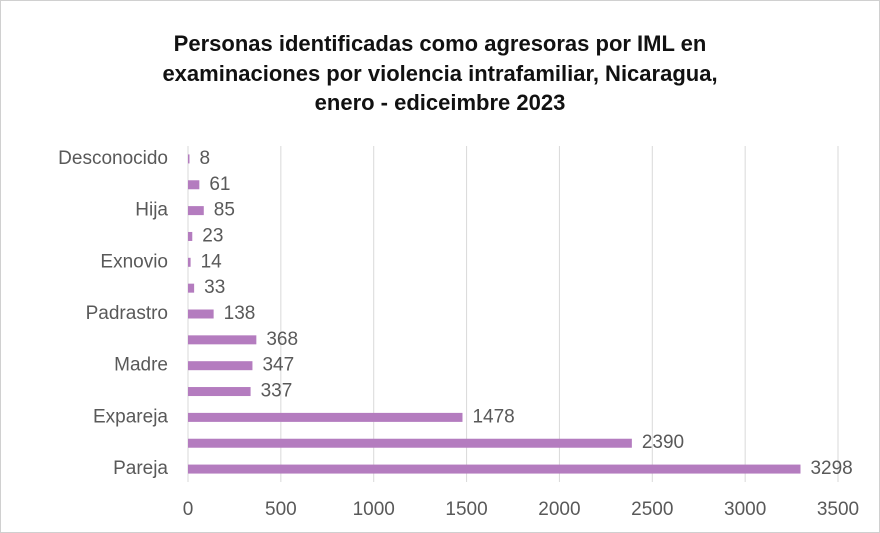 This screenshot has width=880, height=533. Describe the element at coordinates (277, 391) in the screenshot. I see `data-label: 337` at that location.